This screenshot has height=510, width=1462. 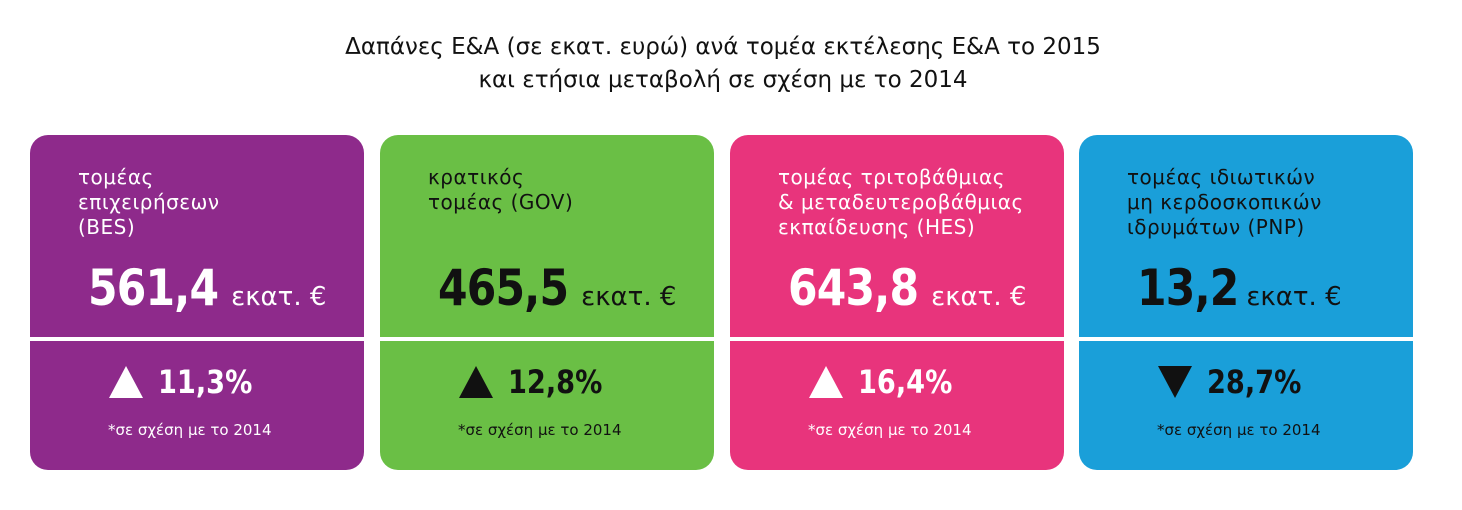 I want to click on label-line: ιδρυμάτων (PNP), so click(x=1216, y=227).